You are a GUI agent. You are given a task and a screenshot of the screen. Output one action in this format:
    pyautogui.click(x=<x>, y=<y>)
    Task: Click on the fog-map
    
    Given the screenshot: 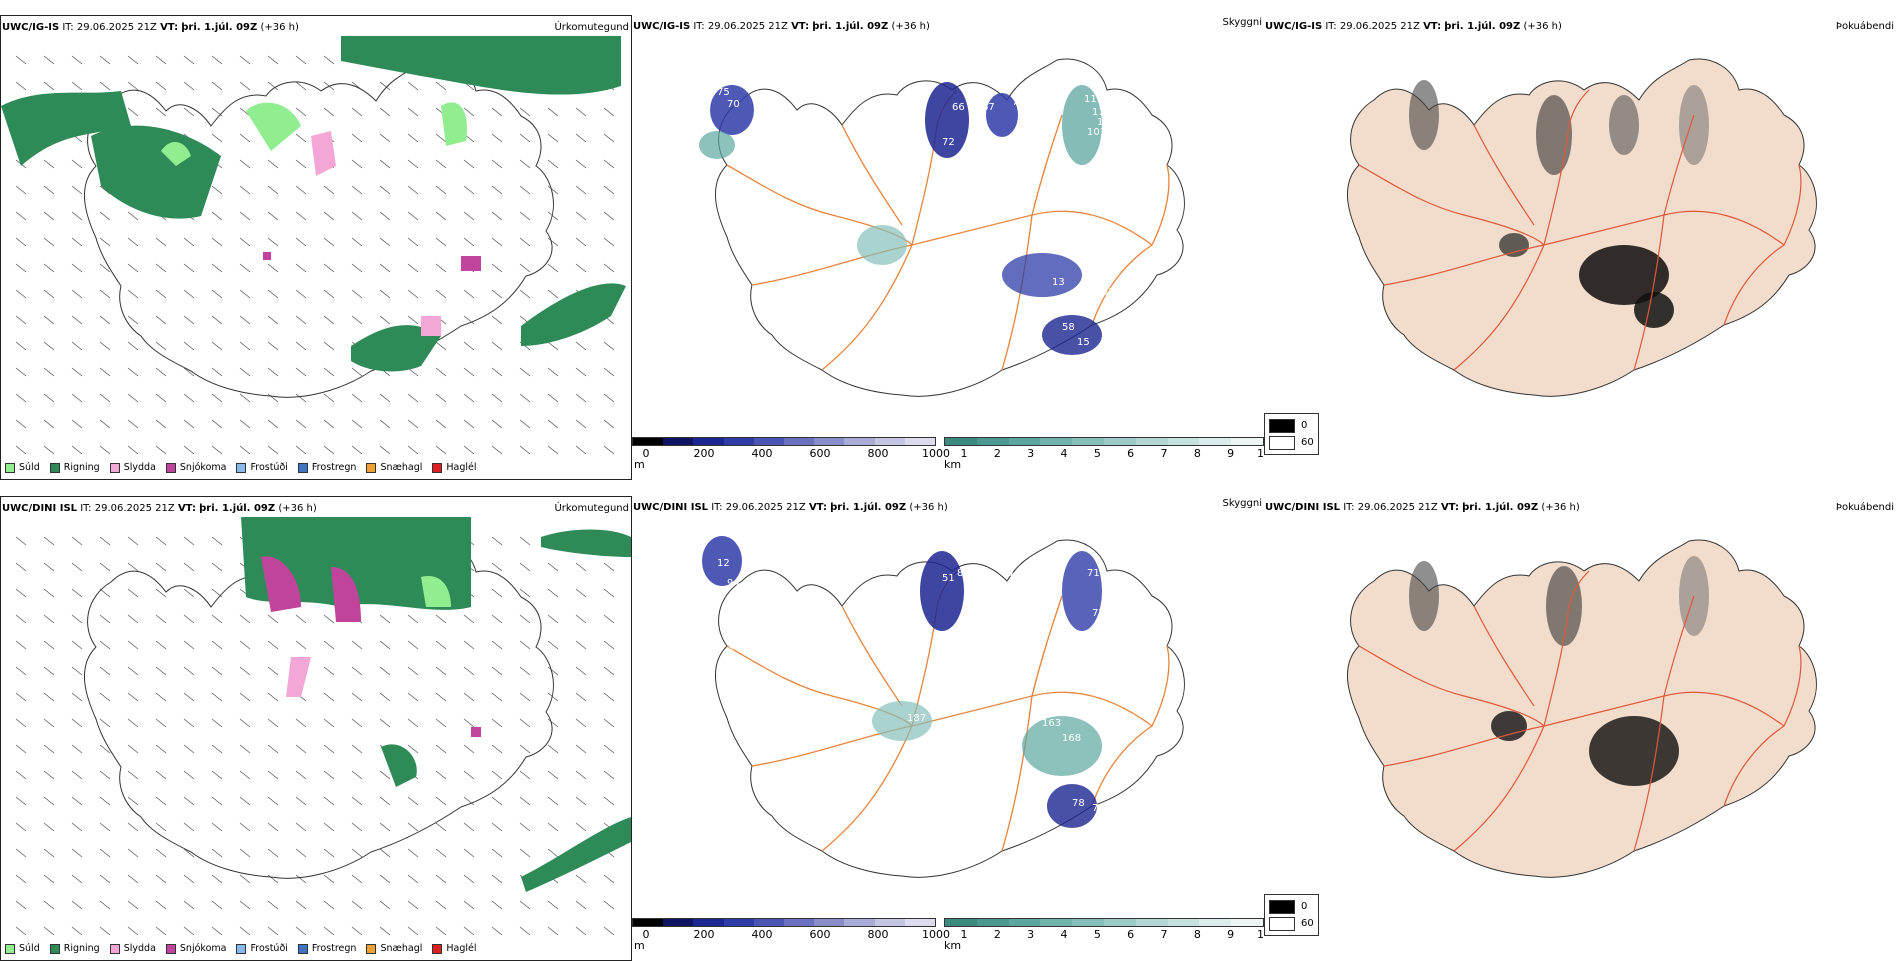 What is the action you would take?
    pyautogui.click(x=1581, y=708)
    